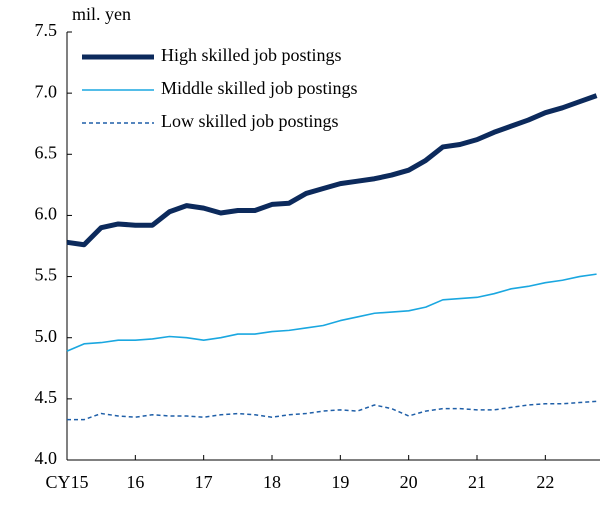 This screenshot has height=505, width=601. Describe the element at coordinates (477, 482) in the screenshot. I see `x-tick-label: 21` at that location.